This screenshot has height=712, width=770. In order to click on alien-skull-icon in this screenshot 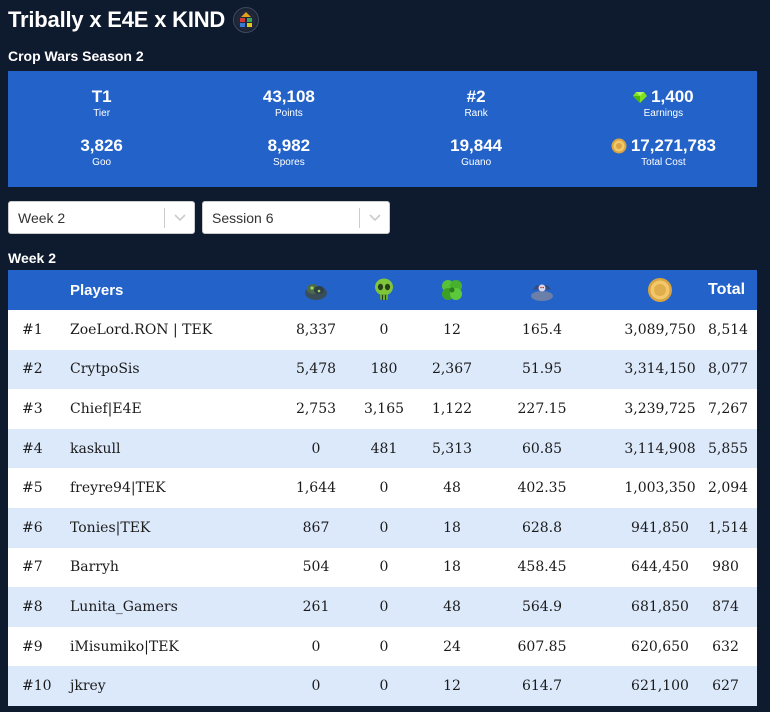, I will do `click(384, 290)`.